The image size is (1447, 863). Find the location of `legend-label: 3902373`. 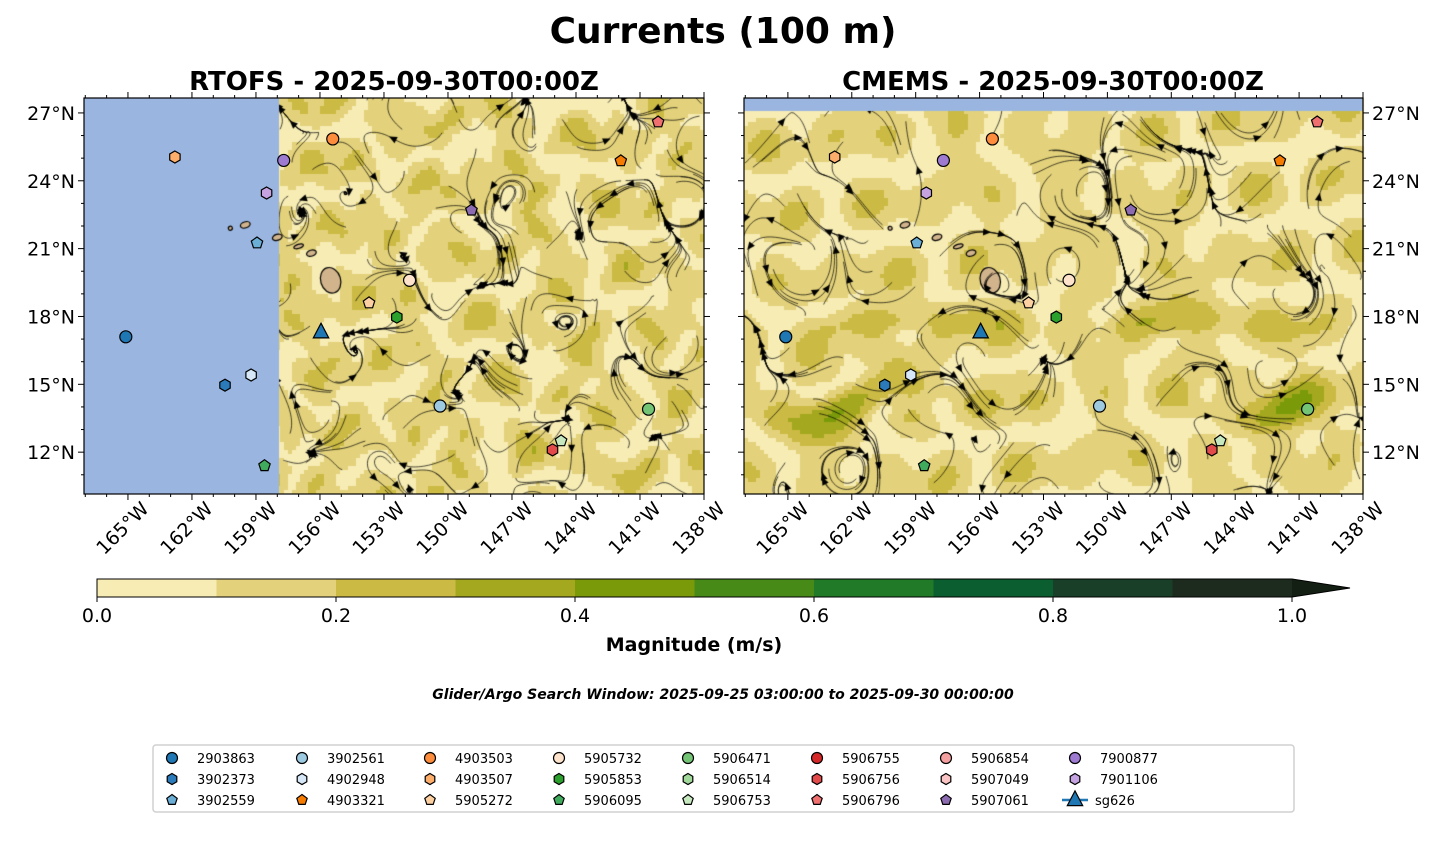

legend-label: 3902373 is located at coordinates (226, 780).